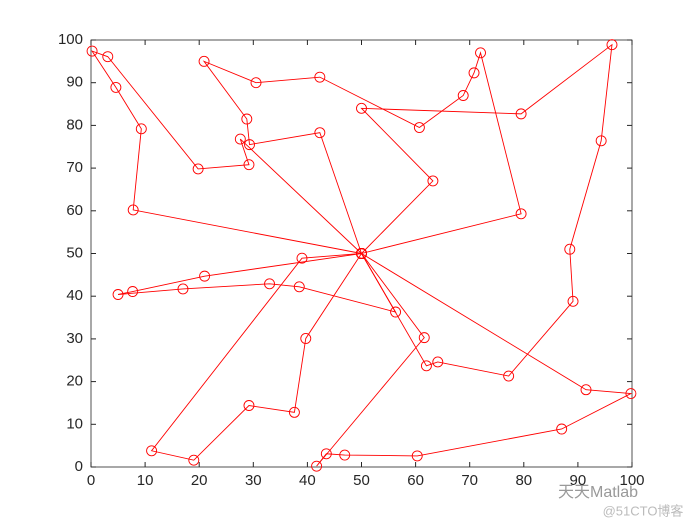 Image resolution: width=700 pixels, height=525 pixels. Describe the element at coordinates (74, 124) in the screenshot. I see `y-tick-label: 80` at that location.